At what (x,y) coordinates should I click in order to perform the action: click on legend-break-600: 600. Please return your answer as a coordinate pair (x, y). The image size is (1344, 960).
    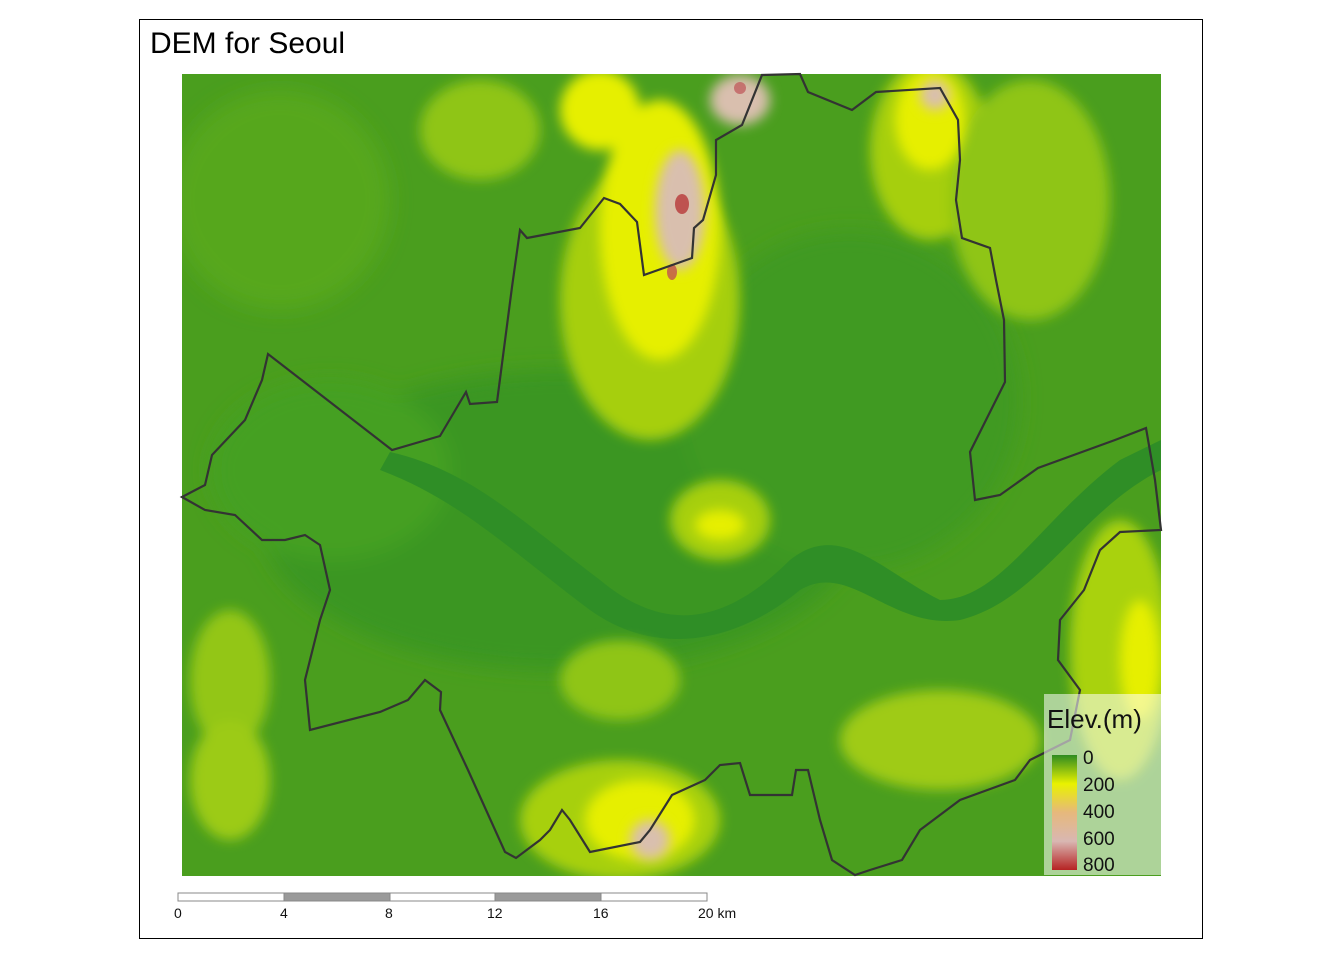
    Looking at the image, I should click on (1099, 839).